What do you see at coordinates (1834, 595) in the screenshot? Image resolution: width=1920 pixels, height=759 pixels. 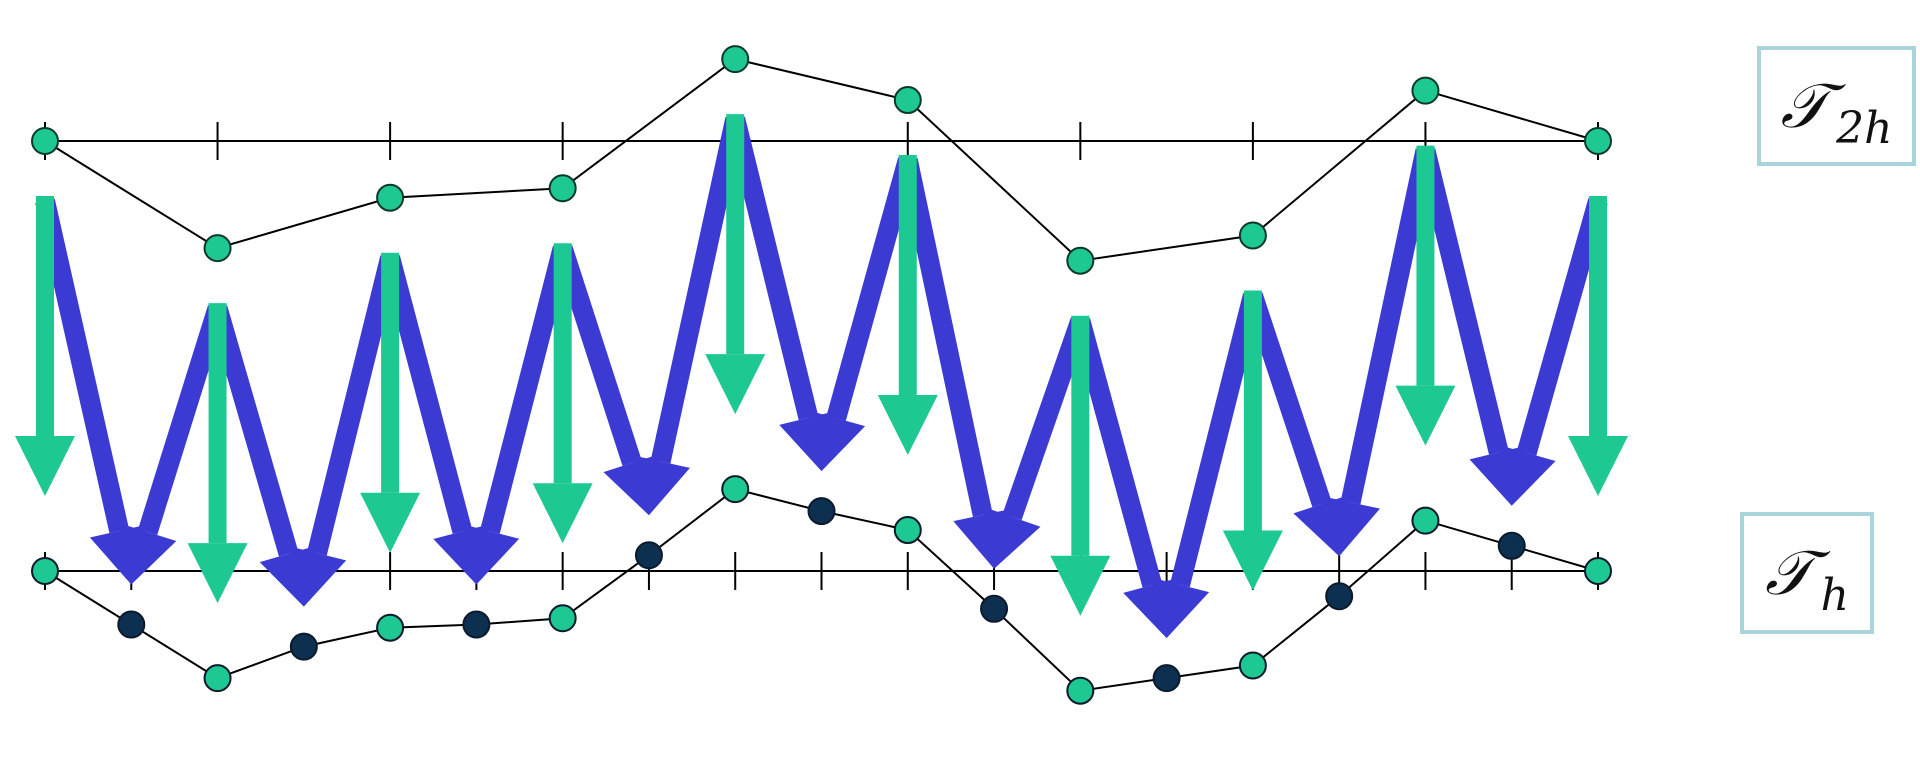 I see `fine-mesh-subscript: h` at bounding box center [1834, 595].